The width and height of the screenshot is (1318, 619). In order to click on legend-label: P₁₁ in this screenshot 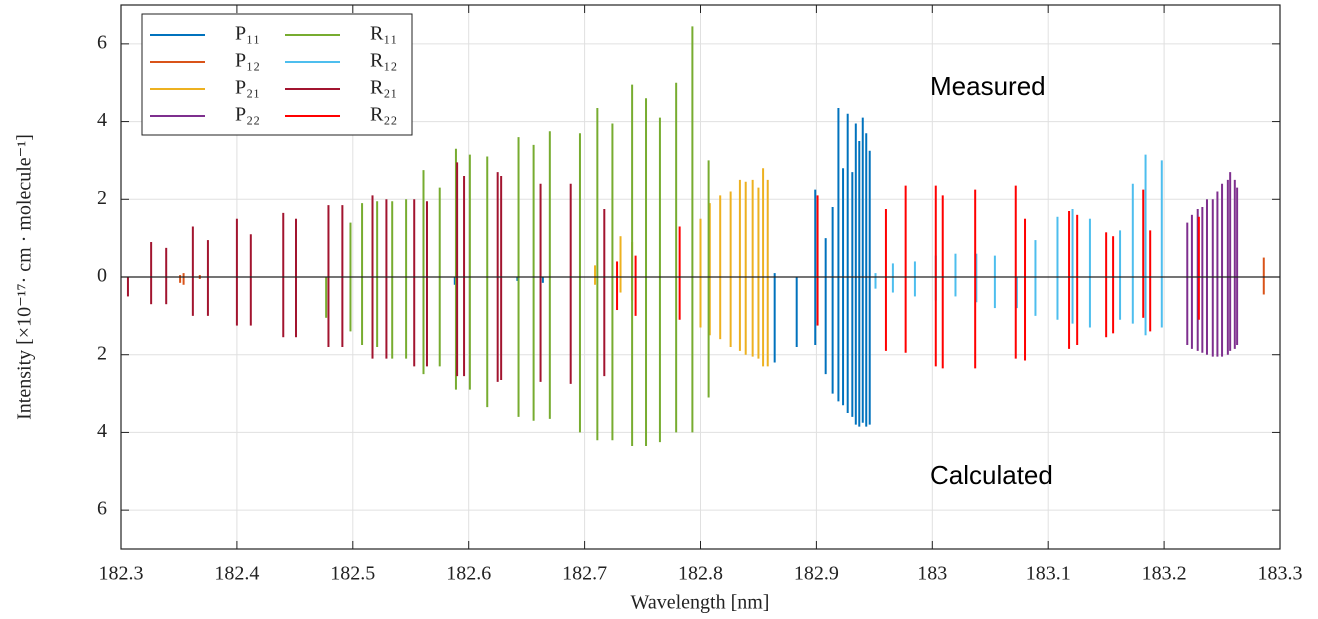, I will do `click(247, 34)`.